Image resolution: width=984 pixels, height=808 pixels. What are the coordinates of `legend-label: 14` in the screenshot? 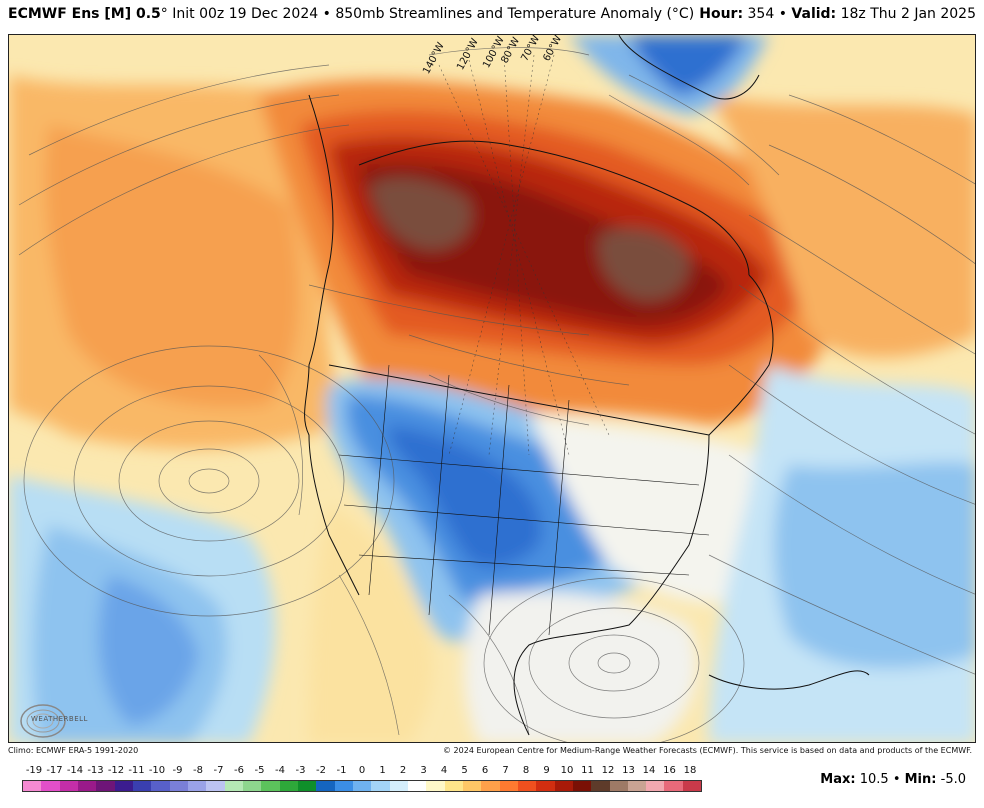 It's located at (649, 770).